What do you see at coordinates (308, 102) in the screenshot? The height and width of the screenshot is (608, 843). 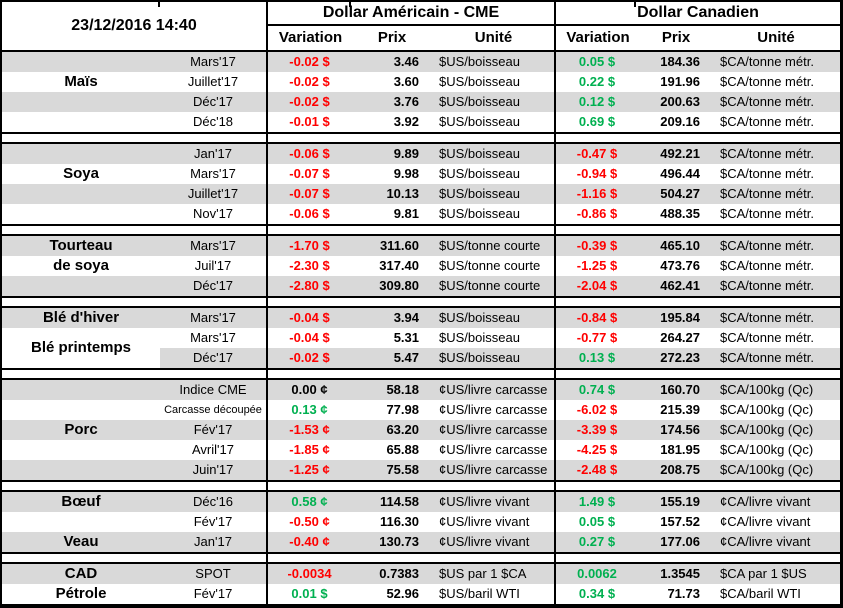 I see `us-variation: -0.02 $` at bounding box center [308, 102].